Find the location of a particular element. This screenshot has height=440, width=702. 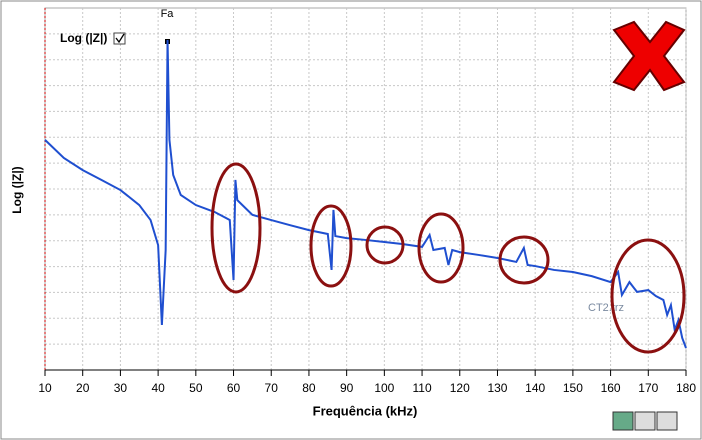

x-tick-label: 180 is located at coordinates (686, 388).